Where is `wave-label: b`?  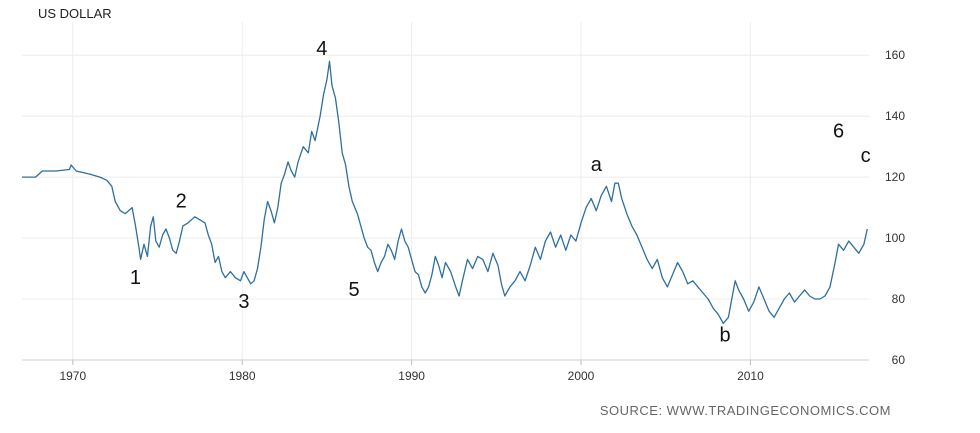 wave-label: b is located at coordinates (724, 336).